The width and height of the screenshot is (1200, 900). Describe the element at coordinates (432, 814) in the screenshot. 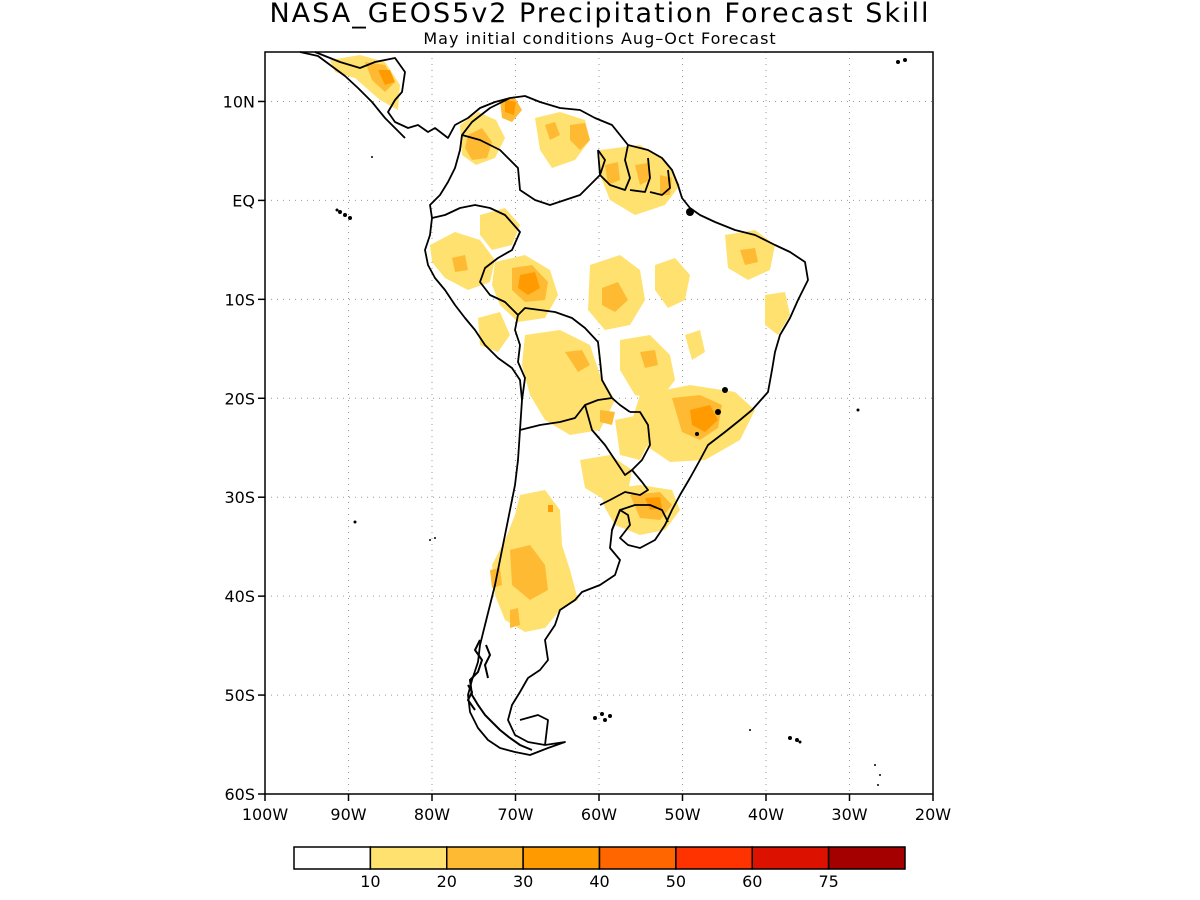

I see `lon-tick-label: 80W` at that location.